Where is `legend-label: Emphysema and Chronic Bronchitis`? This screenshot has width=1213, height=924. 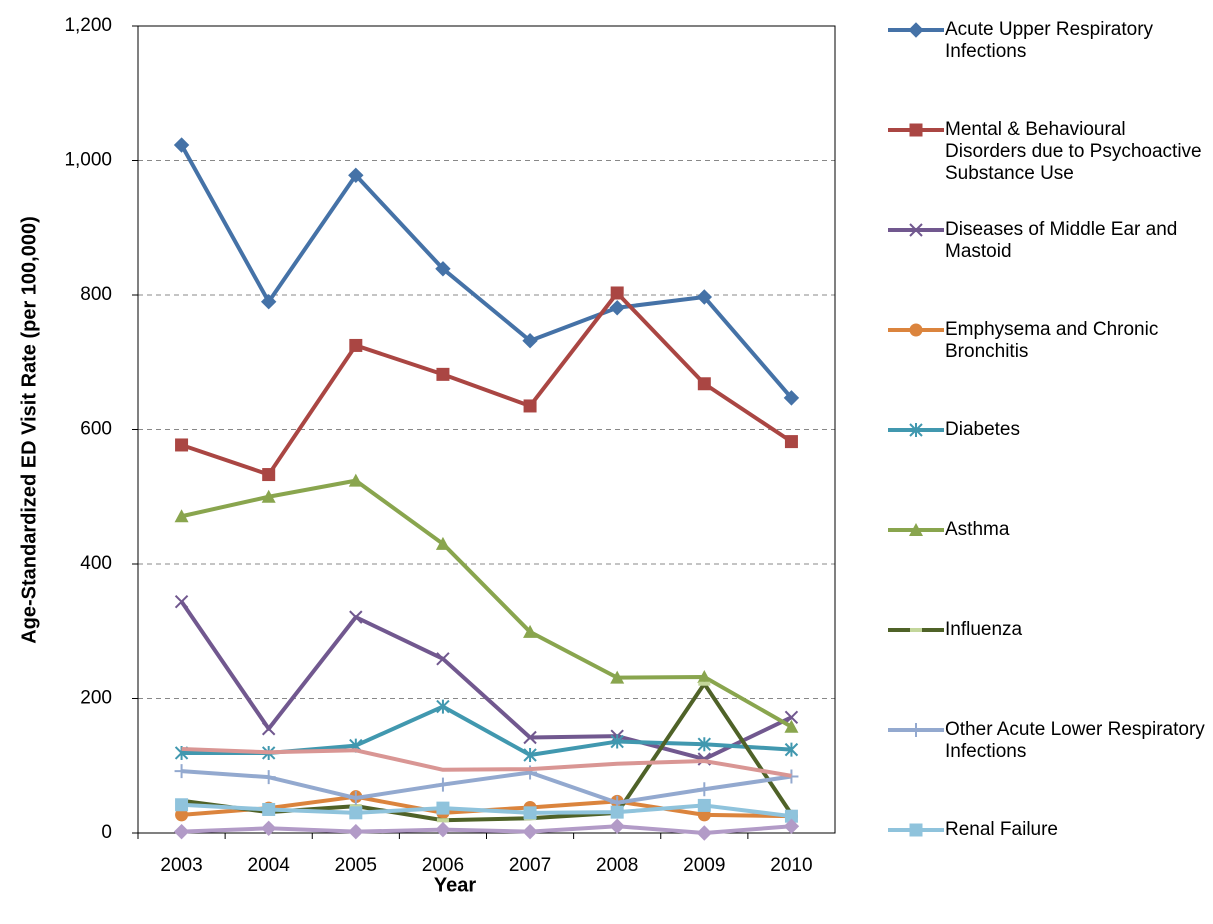 legend-label: Emphysema and Chronic Bronchitis is located at coordinates (1052, 340).